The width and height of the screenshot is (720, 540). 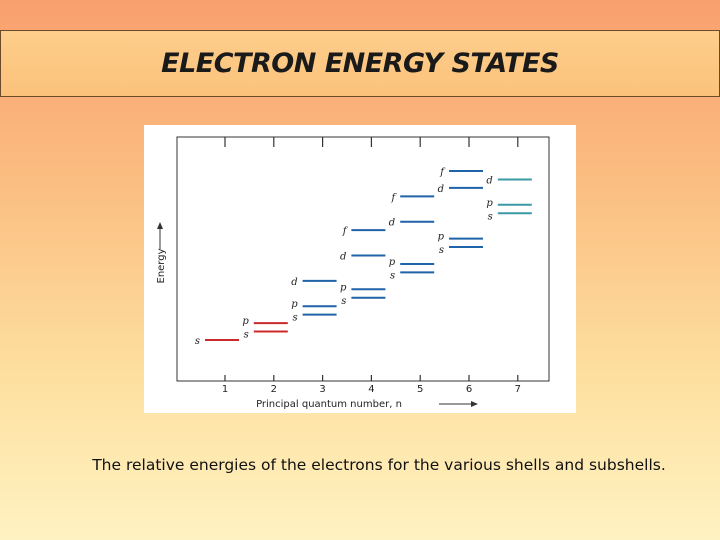 What do you see at coordinates (294, 318) in the screenshot?
I see `level-label-3s: s` at bounding box center [294, 318].